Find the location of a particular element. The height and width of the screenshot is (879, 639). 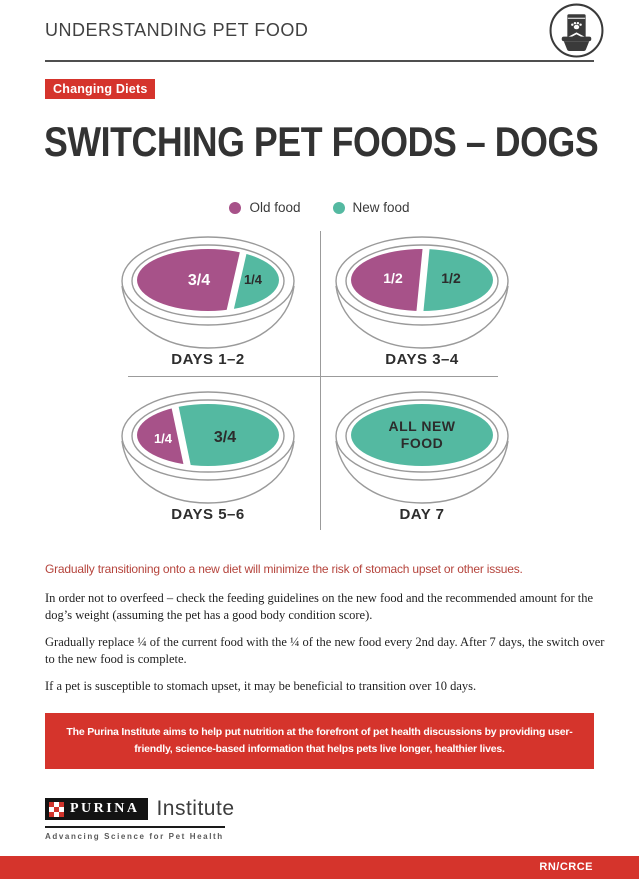

grid-divider-horizontal is located at coordinates (313, 376).